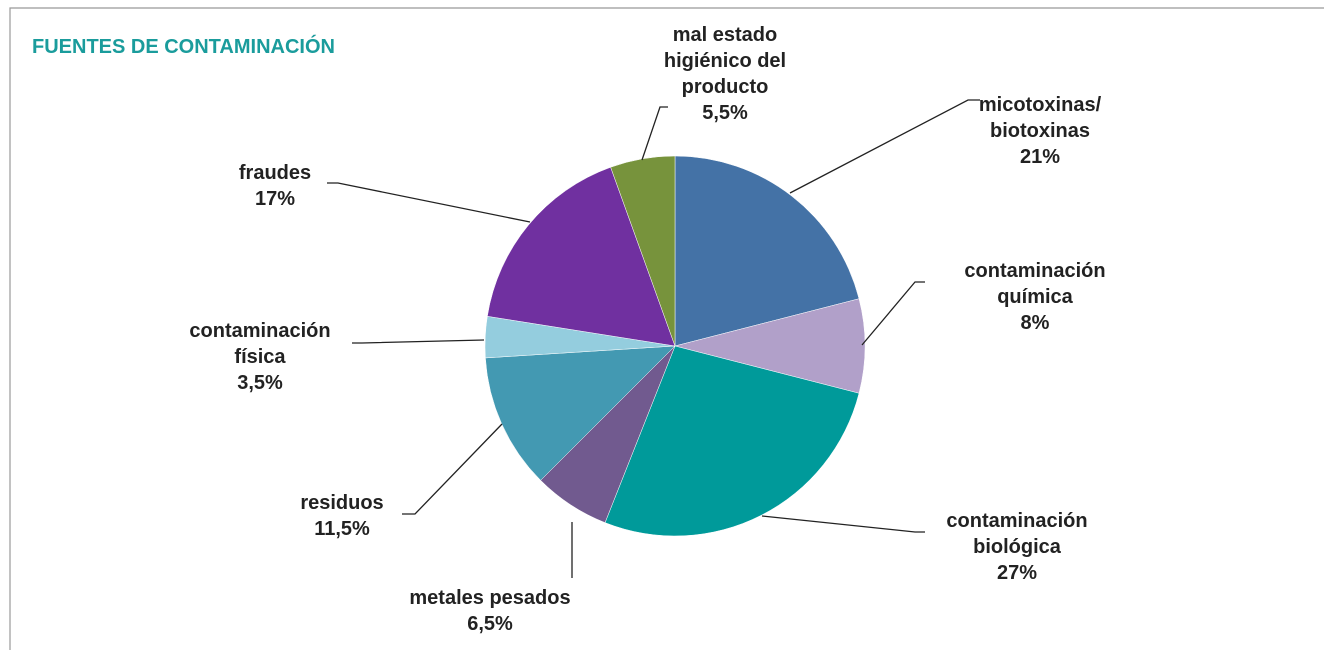 The width and height of the screenshot is (1324, 650). Describe the element at coordinates (490, 624) in the screenshot. I see `slice-value: 6,5%` at that location.